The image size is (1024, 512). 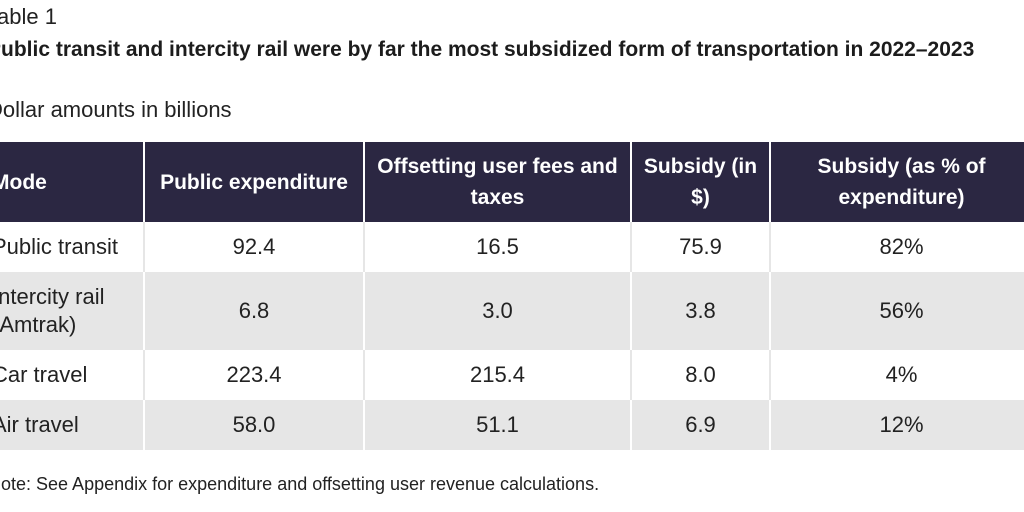 What do you see at coordinates (897, 311) in the screenshot?
I see `cell-subsidy-percent: 56%` at bounding box center [897, 311].